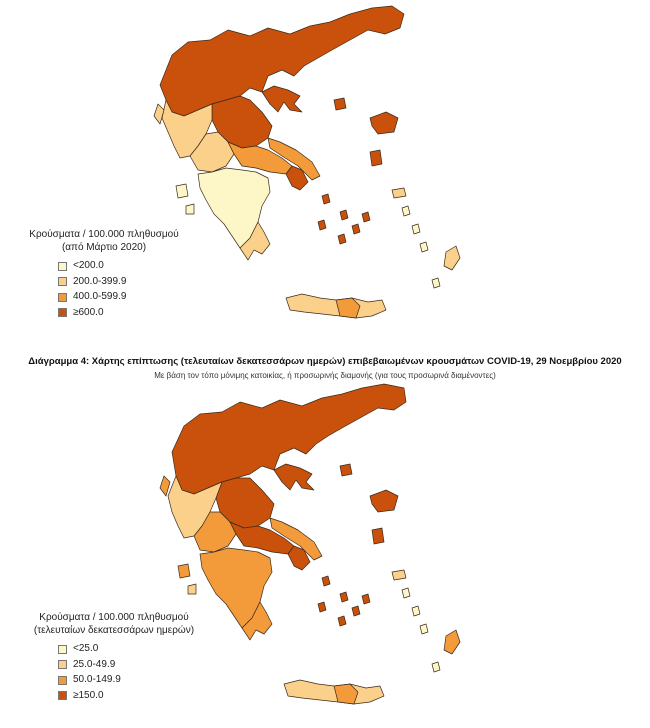 The width and height of the screenshot is (650, 728). I want to click on legend-item: 25.0-49.9, so click(136, 665).